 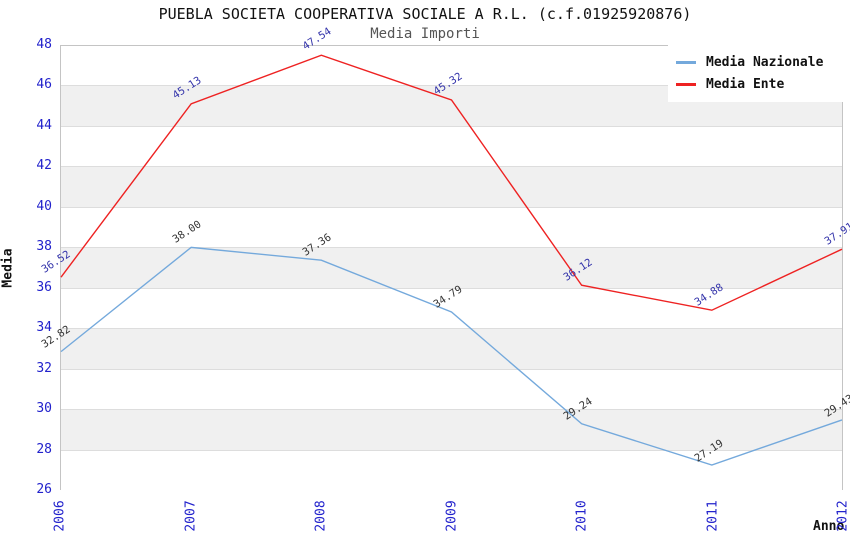 I want to click on x-tick-label: 2007, so click(x=190, y=516).